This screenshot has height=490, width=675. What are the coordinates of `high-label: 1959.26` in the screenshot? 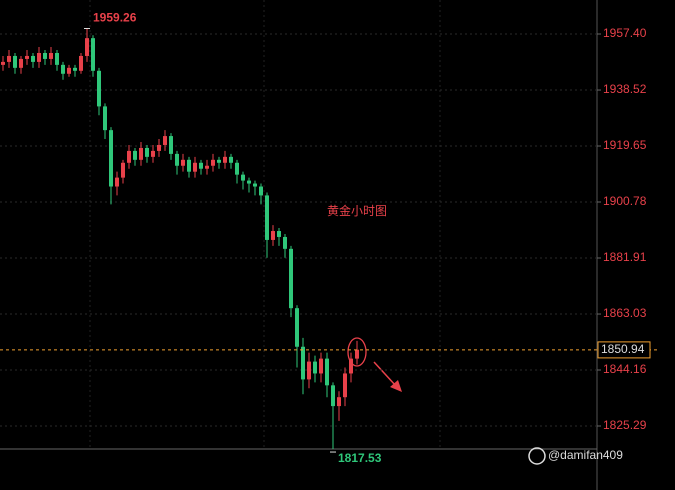 It's located at (115, 18).